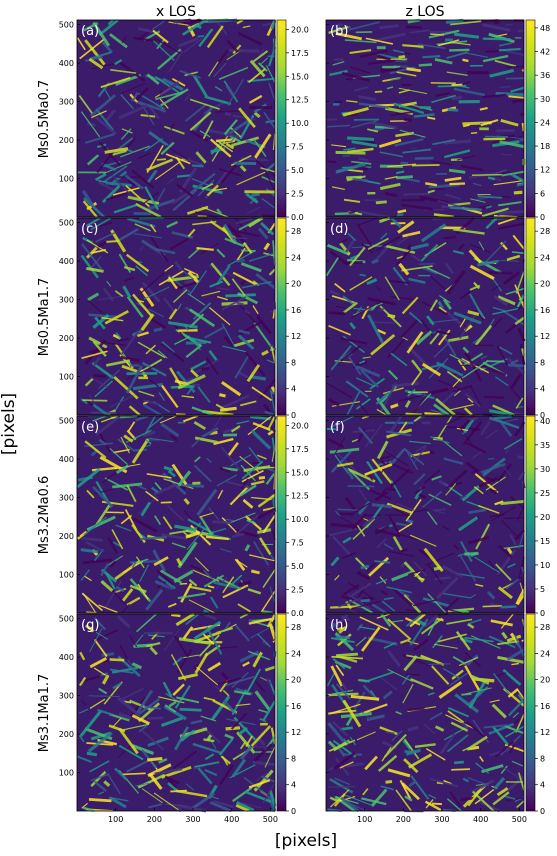 This screenshot has height=856, width=557. Describe the element at coordinates (297, 147) in the screenshot. I see `colorbar-tick-label: 7.5` at that location.